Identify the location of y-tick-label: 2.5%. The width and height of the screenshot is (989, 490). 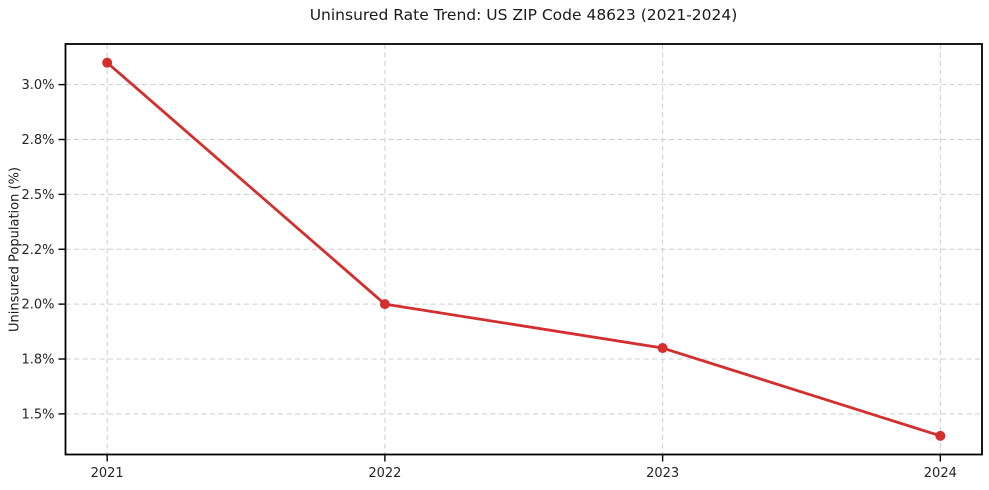
(37, 195).